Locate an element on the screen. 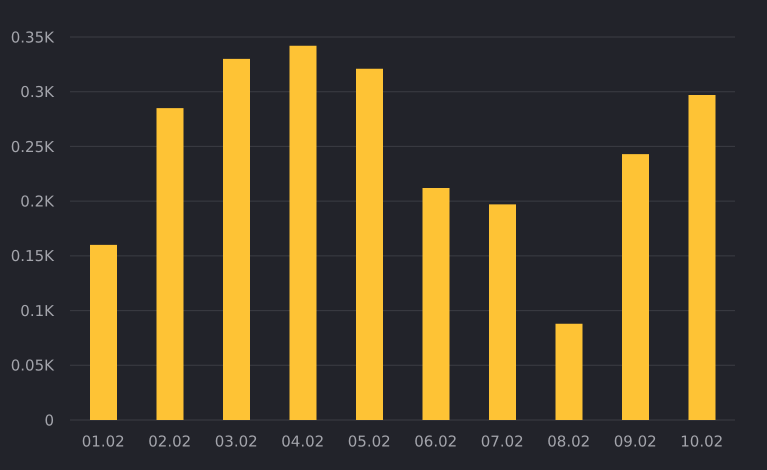 The width and height of the screenshot is (767, 470). y-tick-label: 0 is located at coordinates (49, 420).